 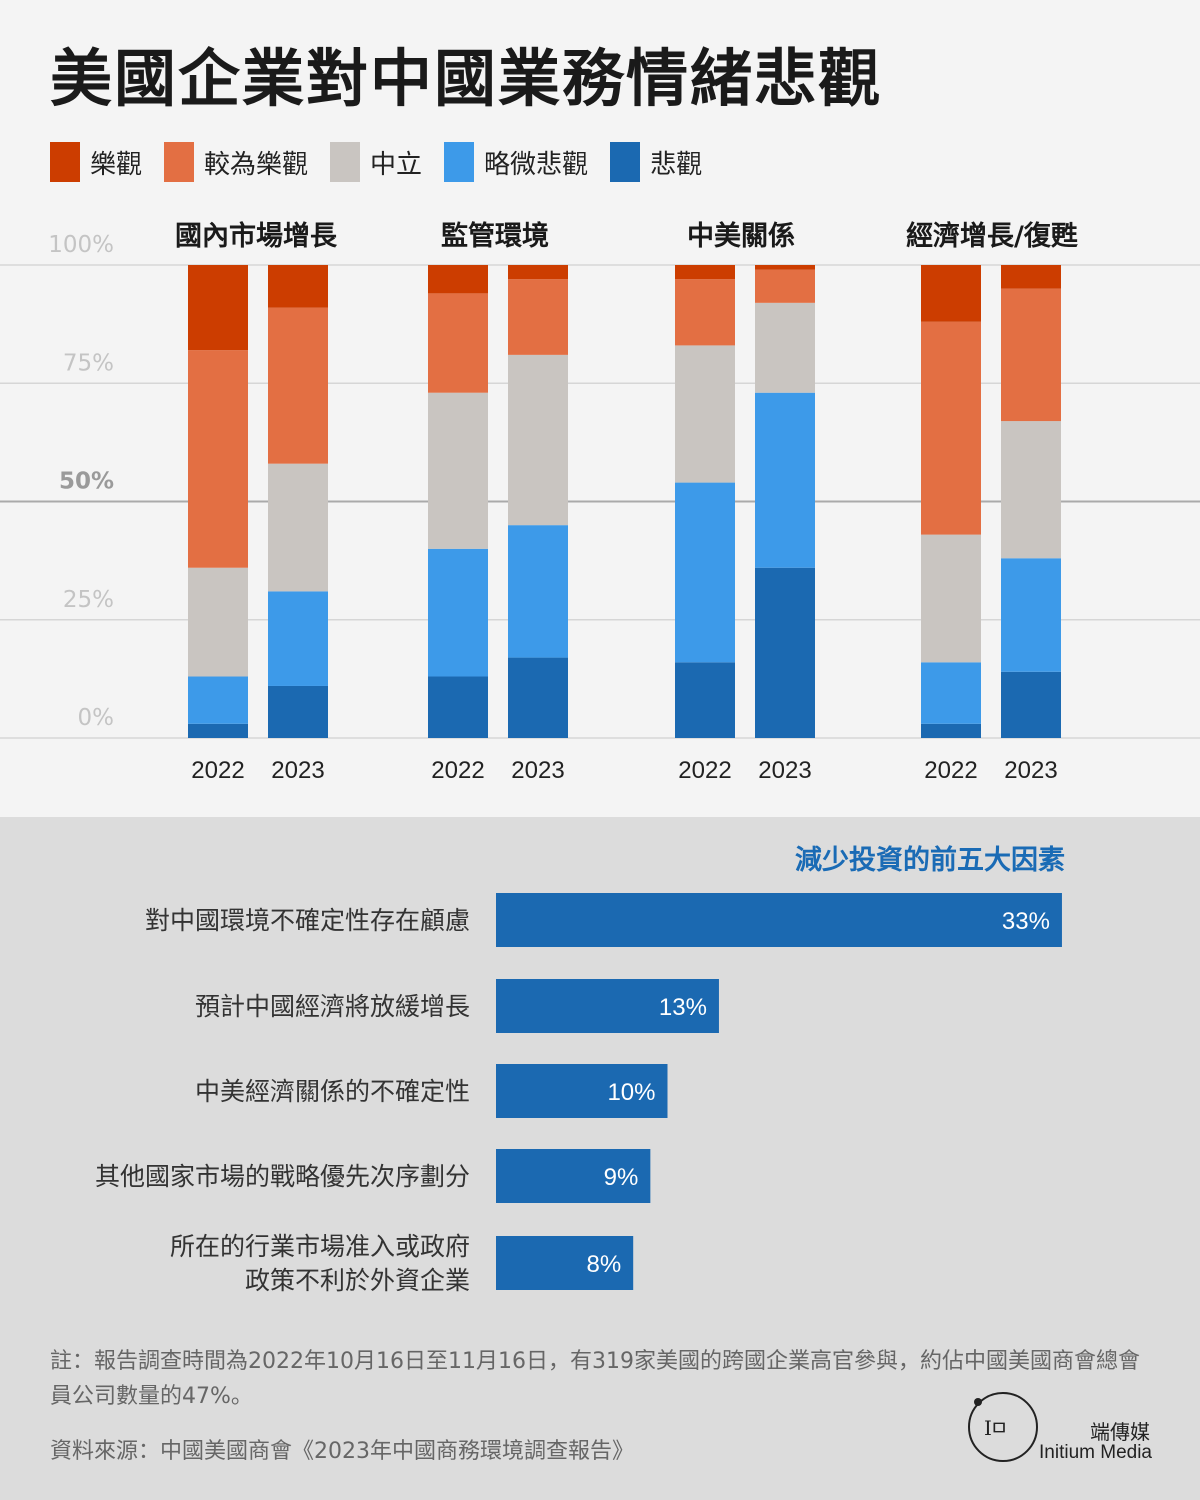 I want to click on y-tick-label: 0%, so click(x=96, y=718).